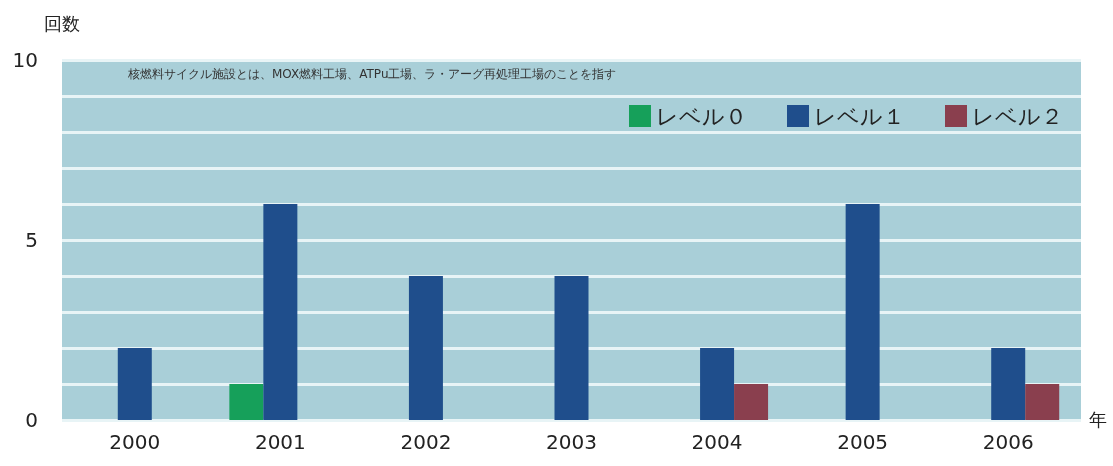 The height and width of the screenshot is (466, 1113). Describe the element at coordinates (1008, 442) in the screenshot. I see `x-tick-label: 2006` at that location.